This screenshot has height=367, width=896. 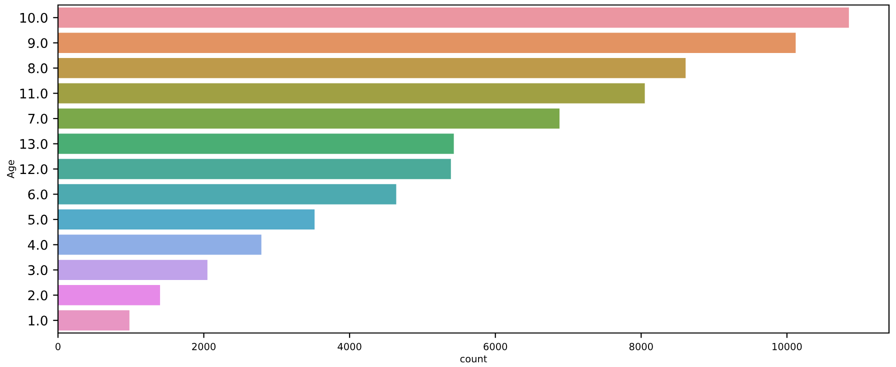 What do you see at coordinates (34, 17) in the screenshot?
I see `y-tick-label: 10.0` at bounding box center [34, 17].